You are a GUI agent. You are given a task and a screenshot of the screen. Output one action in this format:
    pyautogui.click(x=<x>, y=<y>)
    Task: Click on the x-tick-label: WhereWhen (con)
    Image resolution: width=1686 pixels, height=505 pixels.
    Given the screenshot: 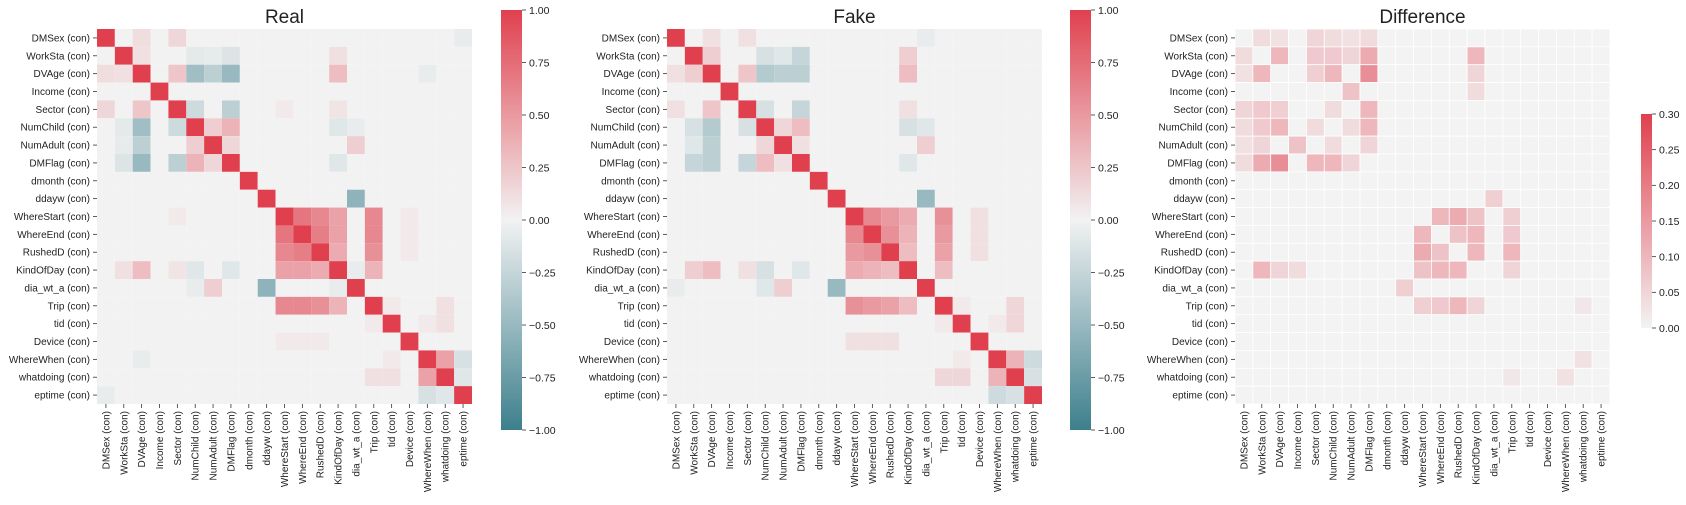 What is the action you would take?
    pyautogui.click(x=998, y=451)
    